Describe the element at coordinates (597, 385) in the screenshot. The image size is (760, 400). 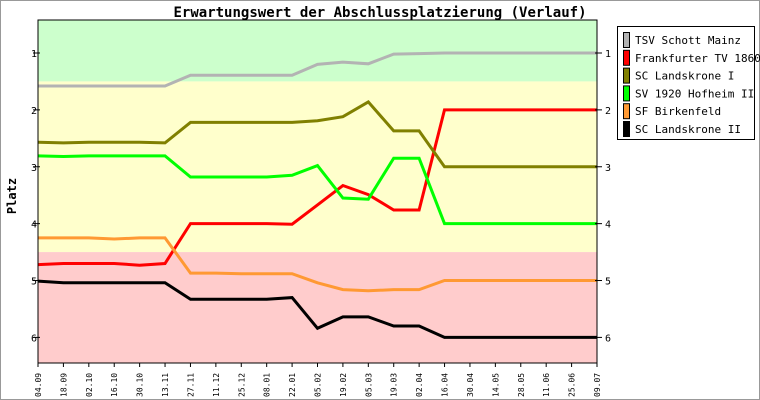
I see `x-tick-label: 09.07` at that location.